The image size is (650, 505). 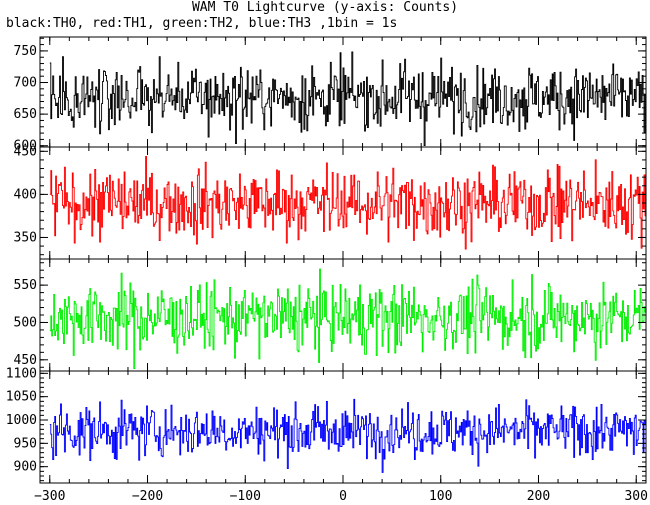 What do you see at coordinates (21, 420) in the screenshot?
I see `y-tick-label: 1000` at bounding box center [21, 420].